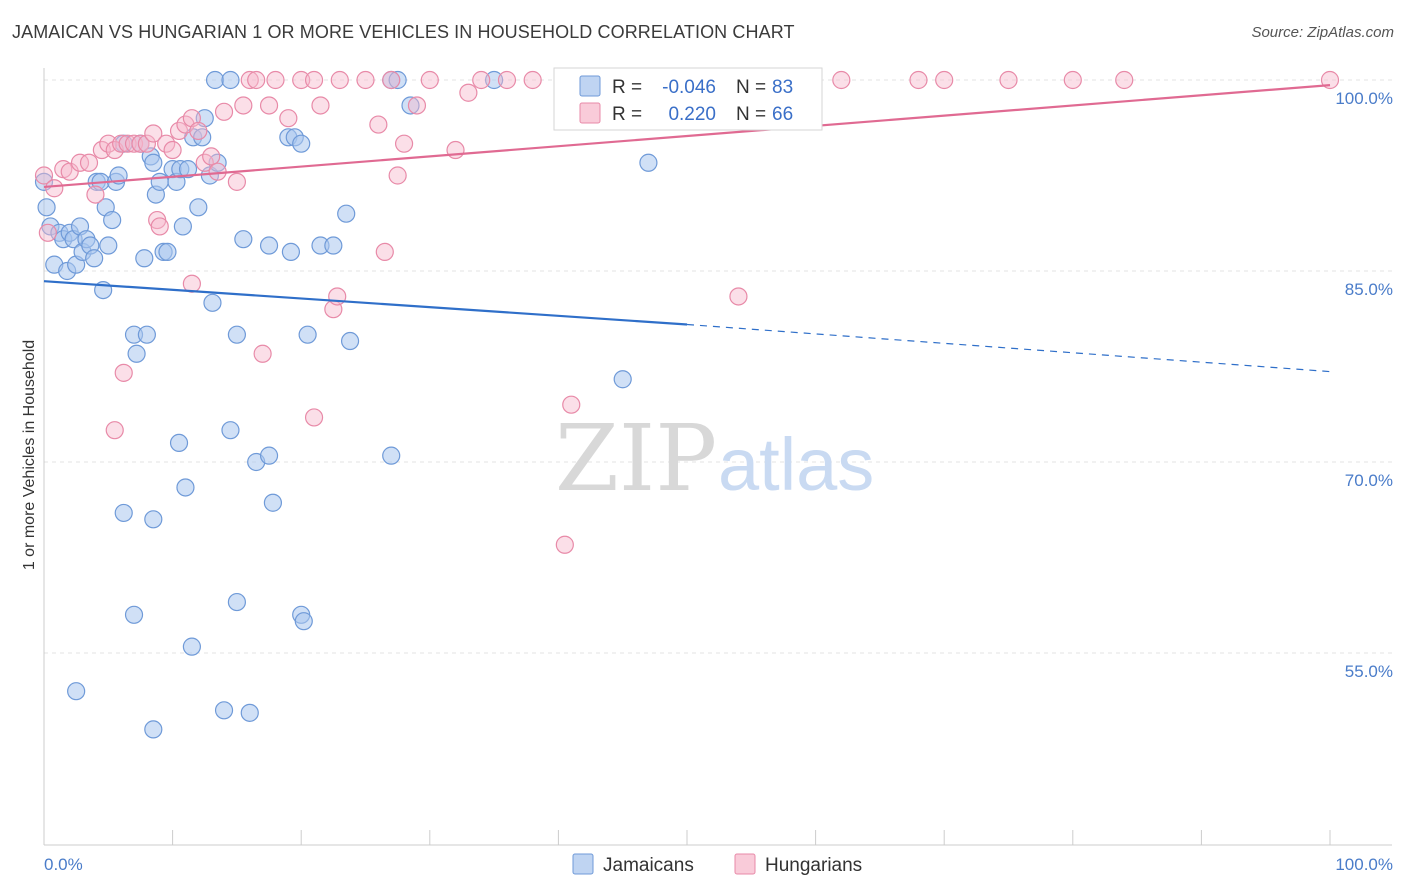 This screenshot has width=1406, height=892. Describe the element at coordinates (1369, 671) in the screenshot. I see `y-tick-label: 55.0%` at that location.